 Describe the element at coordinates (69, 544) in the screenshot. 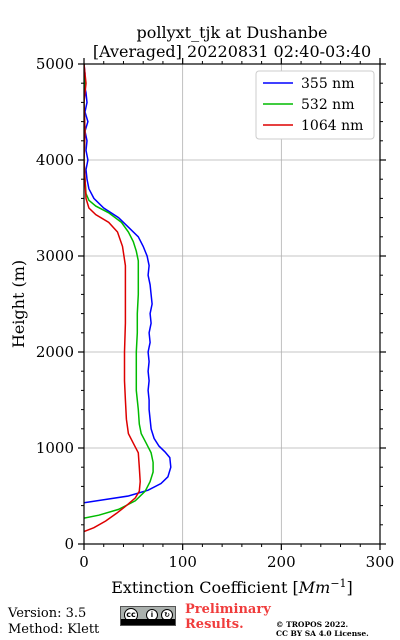

I see `y-tick-label: 0` at that location.